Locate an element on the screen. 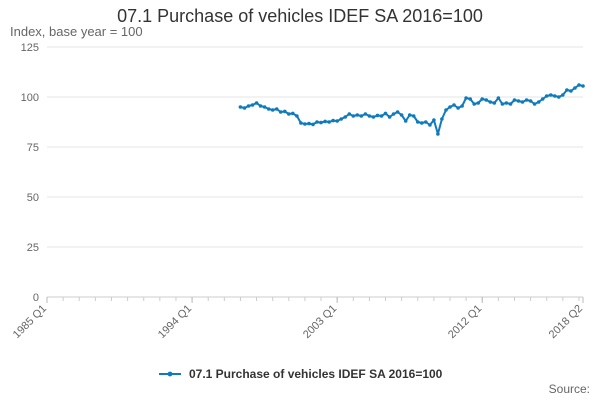 The image size is (600, 400). x-tick-labels: 1985 Q1 1994 Q1 2003 Q1 2012 Q1 2018 Q2 is located at coordinates (298, 322).